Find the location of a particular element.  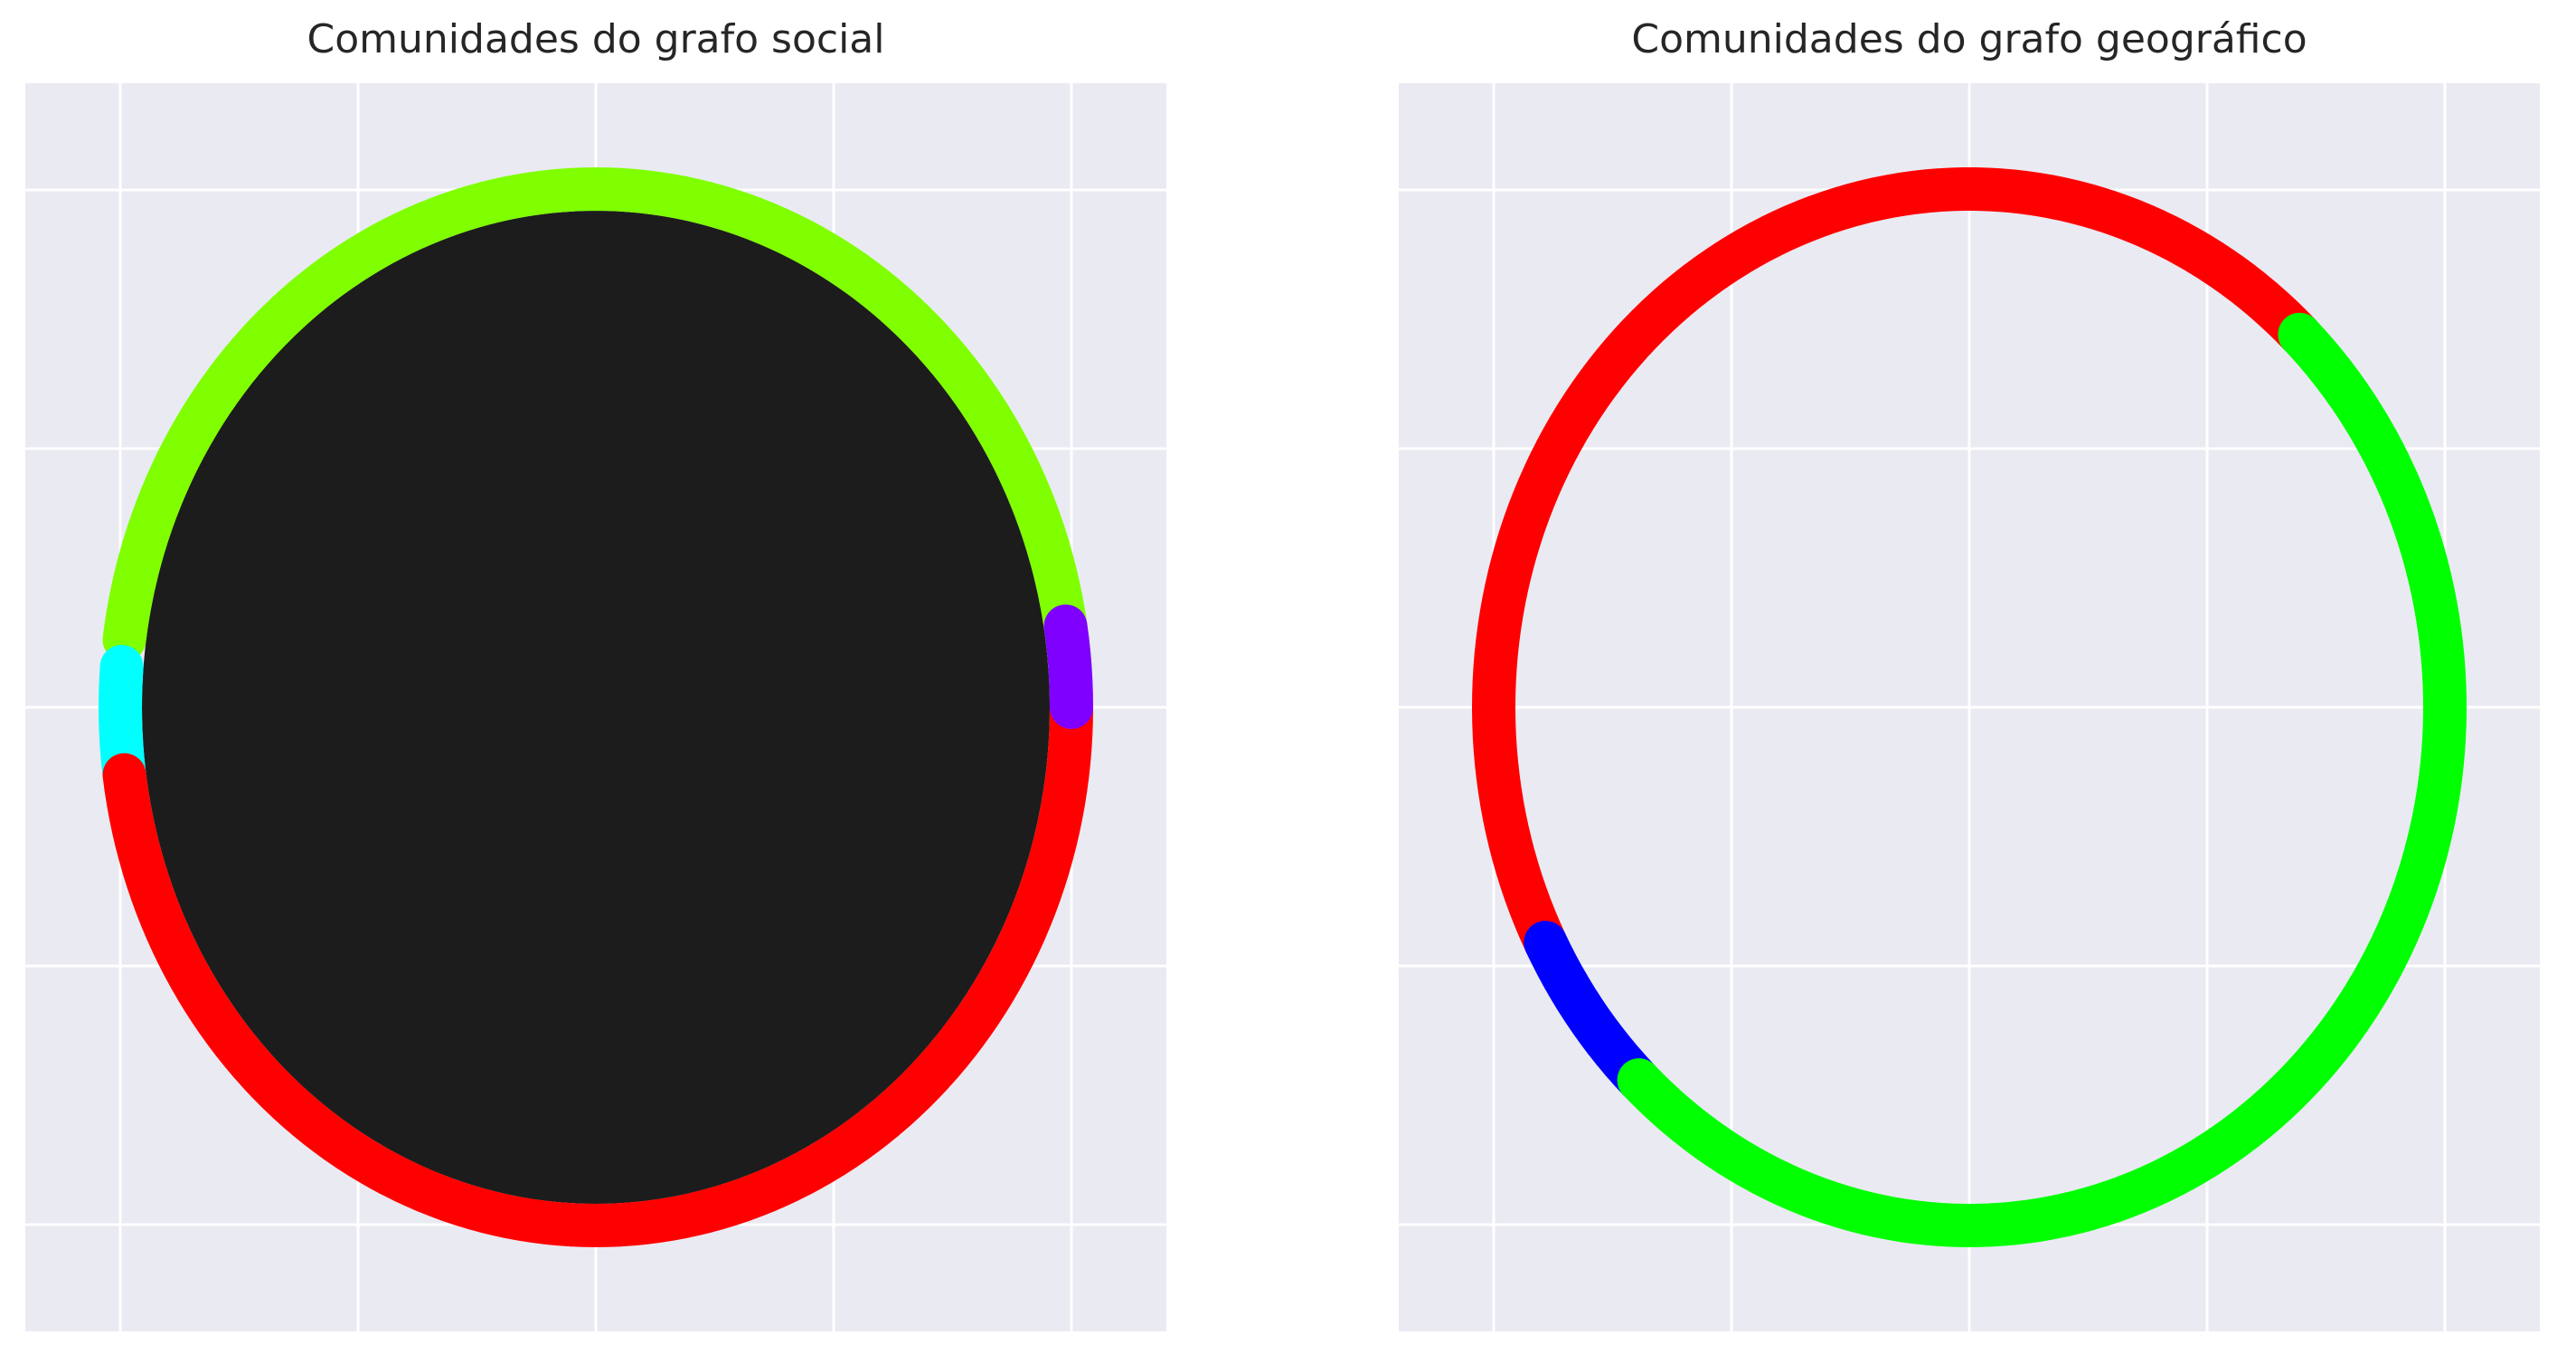

panel-title-social: Comunidades do grafo social is located at coordinates (596, 39).